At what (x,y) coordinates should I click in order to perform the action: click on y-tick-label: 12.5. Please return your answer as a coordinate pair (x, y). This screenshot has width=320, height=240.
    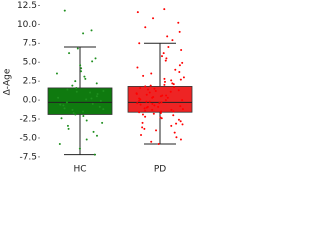
    Looking at the image, I should click on (27, 6).